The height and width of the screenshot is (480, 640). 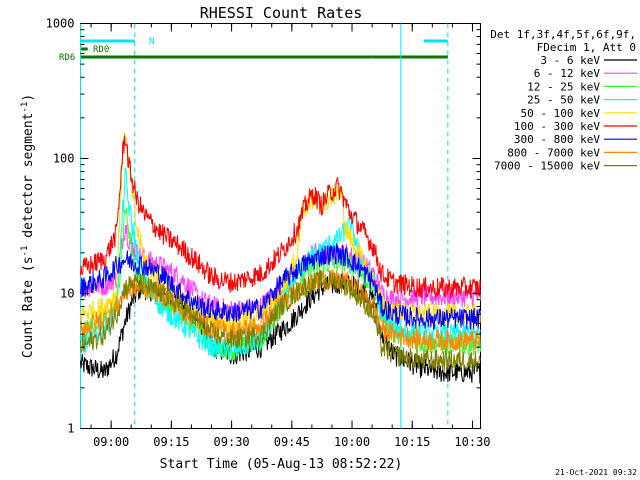 What do you see at coordinates (547, 166) in the screenshot?
I see `legend-label: 7000 - 15000 keV` at bounding box center [547, 166].